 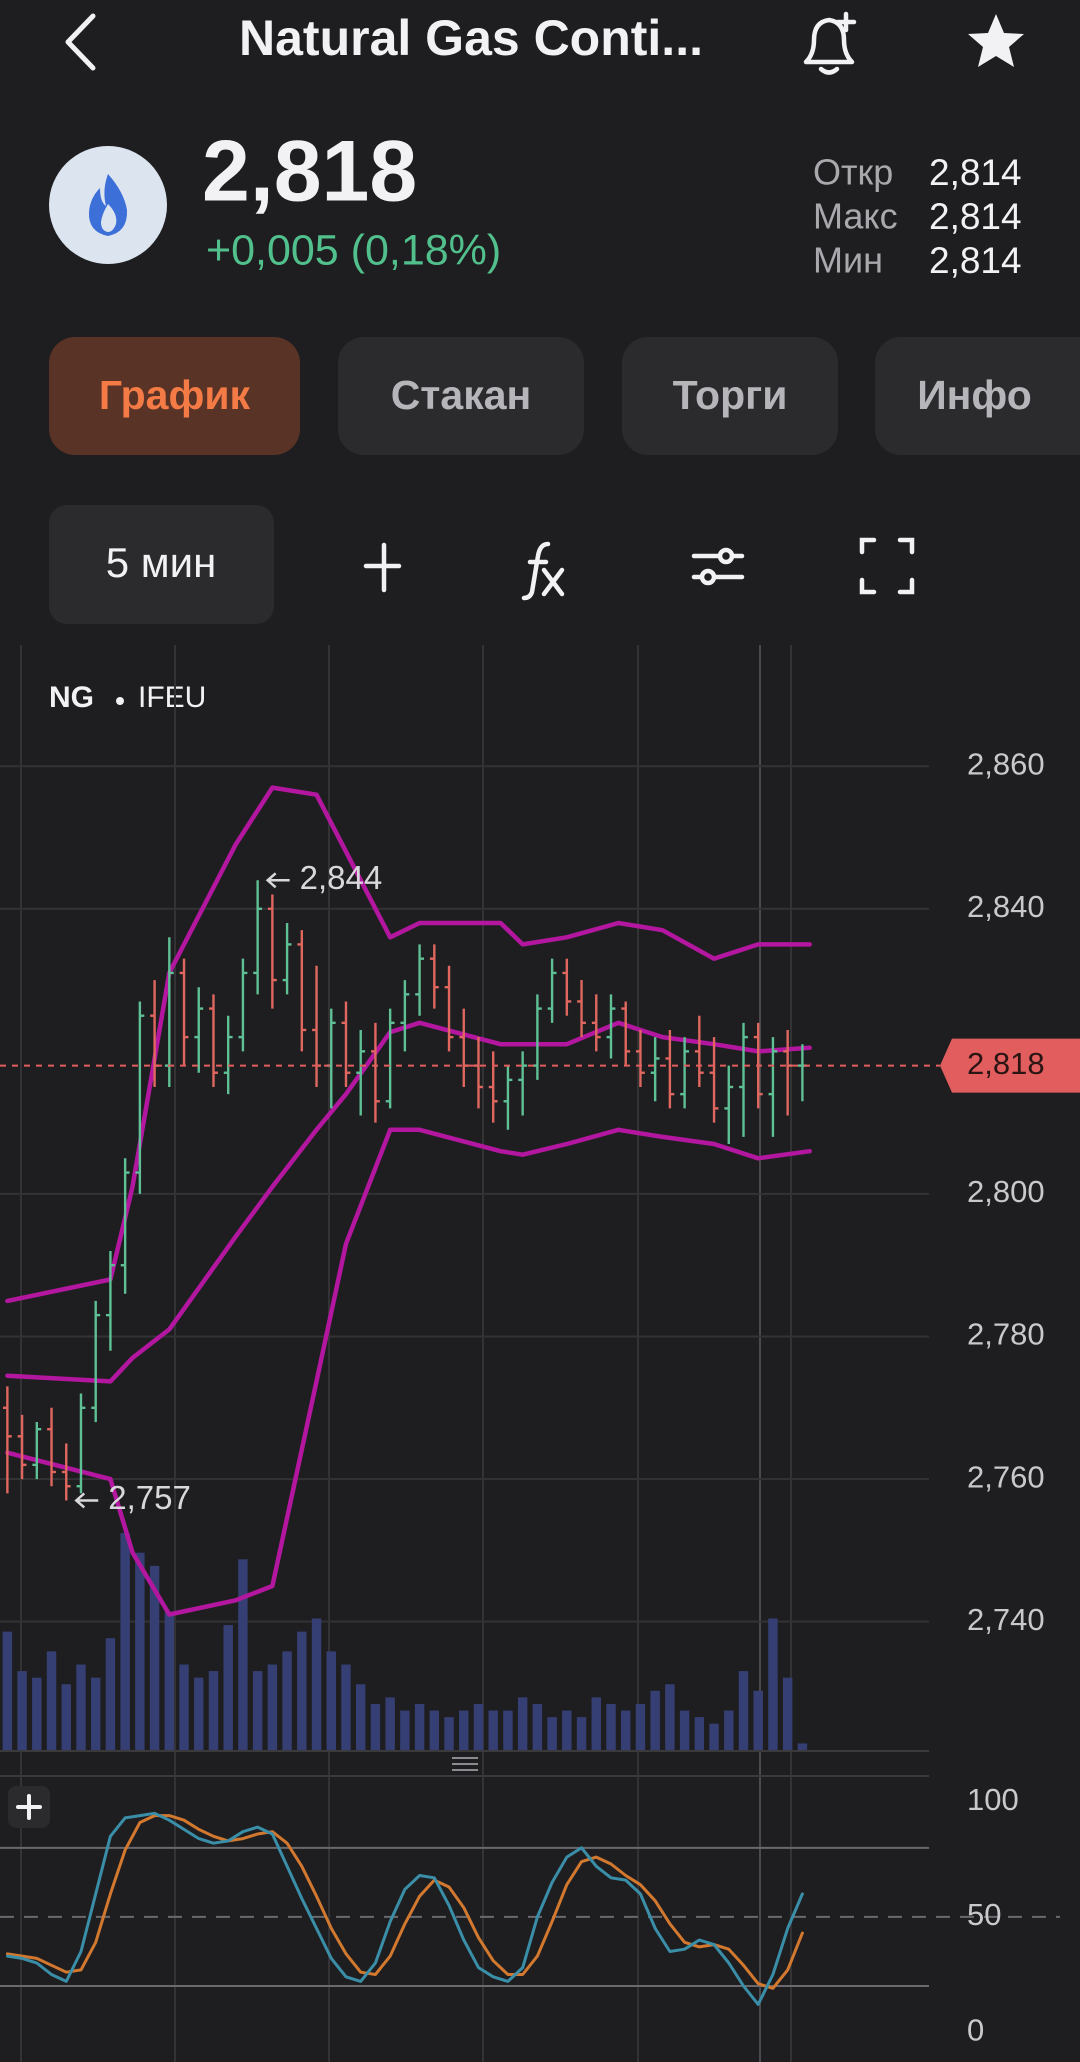 I want to click on stochastic-panel: 0 50 100, so click(x=530, y=1914).